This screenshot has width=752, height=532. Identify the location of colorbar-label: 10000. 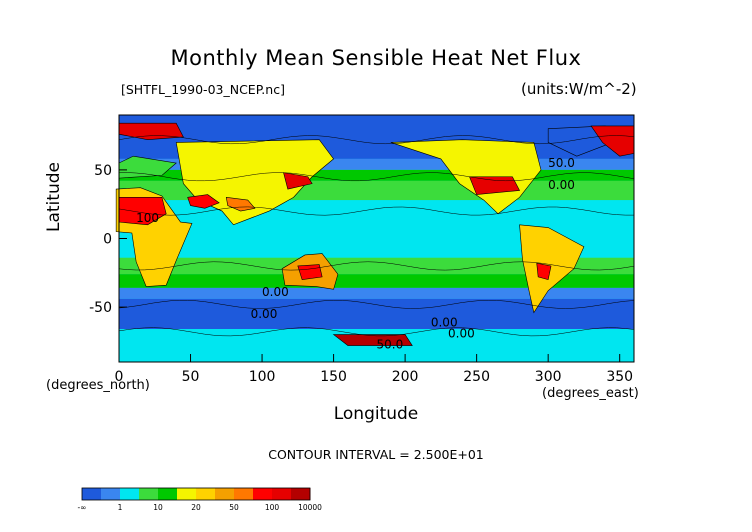
(310, 507).